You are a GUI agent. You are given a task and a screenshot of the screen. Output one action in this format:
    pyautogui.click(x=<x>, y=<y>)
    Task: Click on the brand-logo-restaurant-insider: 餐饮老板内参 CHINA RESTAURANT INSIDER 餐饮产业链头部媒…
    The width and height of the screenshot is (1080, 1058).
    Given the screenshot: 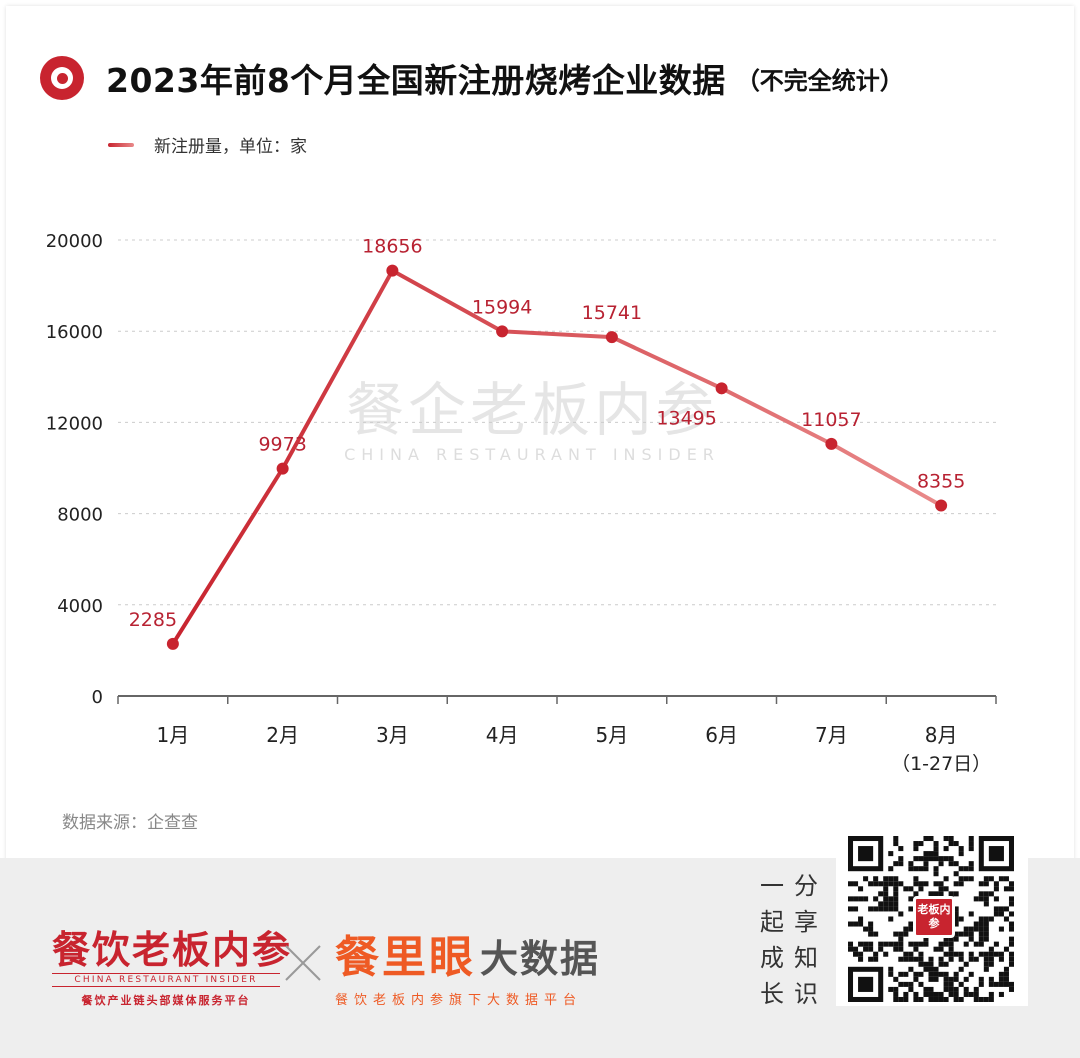 What is the action you would take?
    pyautogui.click(x=172, y=968)
    